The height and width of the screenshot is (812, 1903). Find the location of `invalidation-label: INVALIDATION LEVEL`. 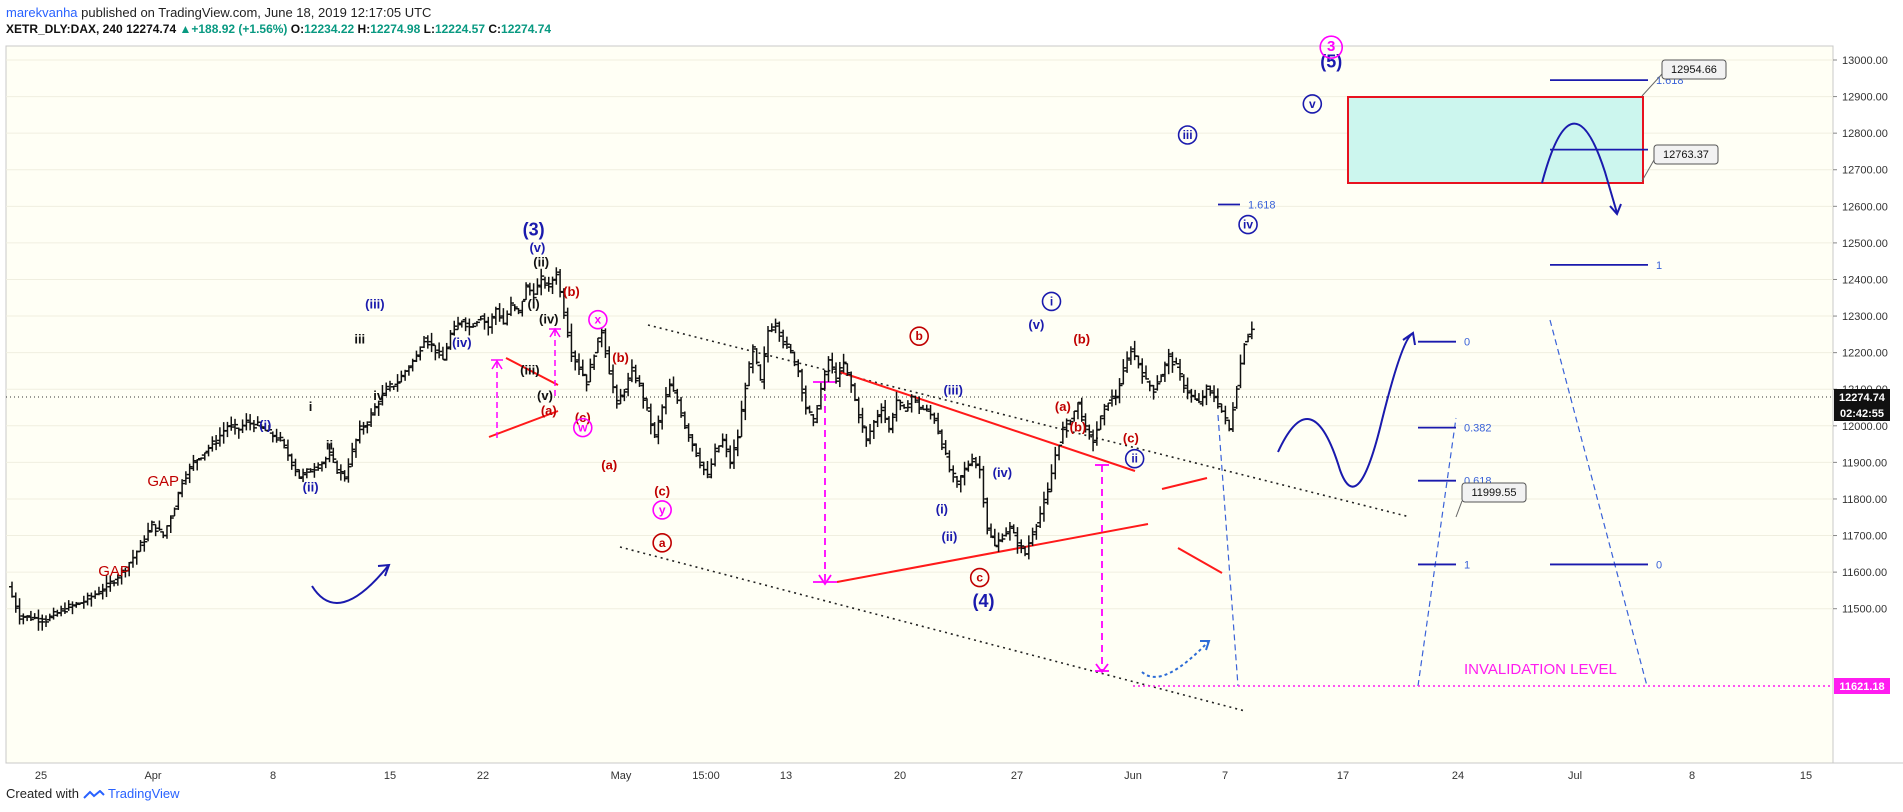

invalidation-label: INVALIDATION LEVEL is located at coordinates (1540, 669).